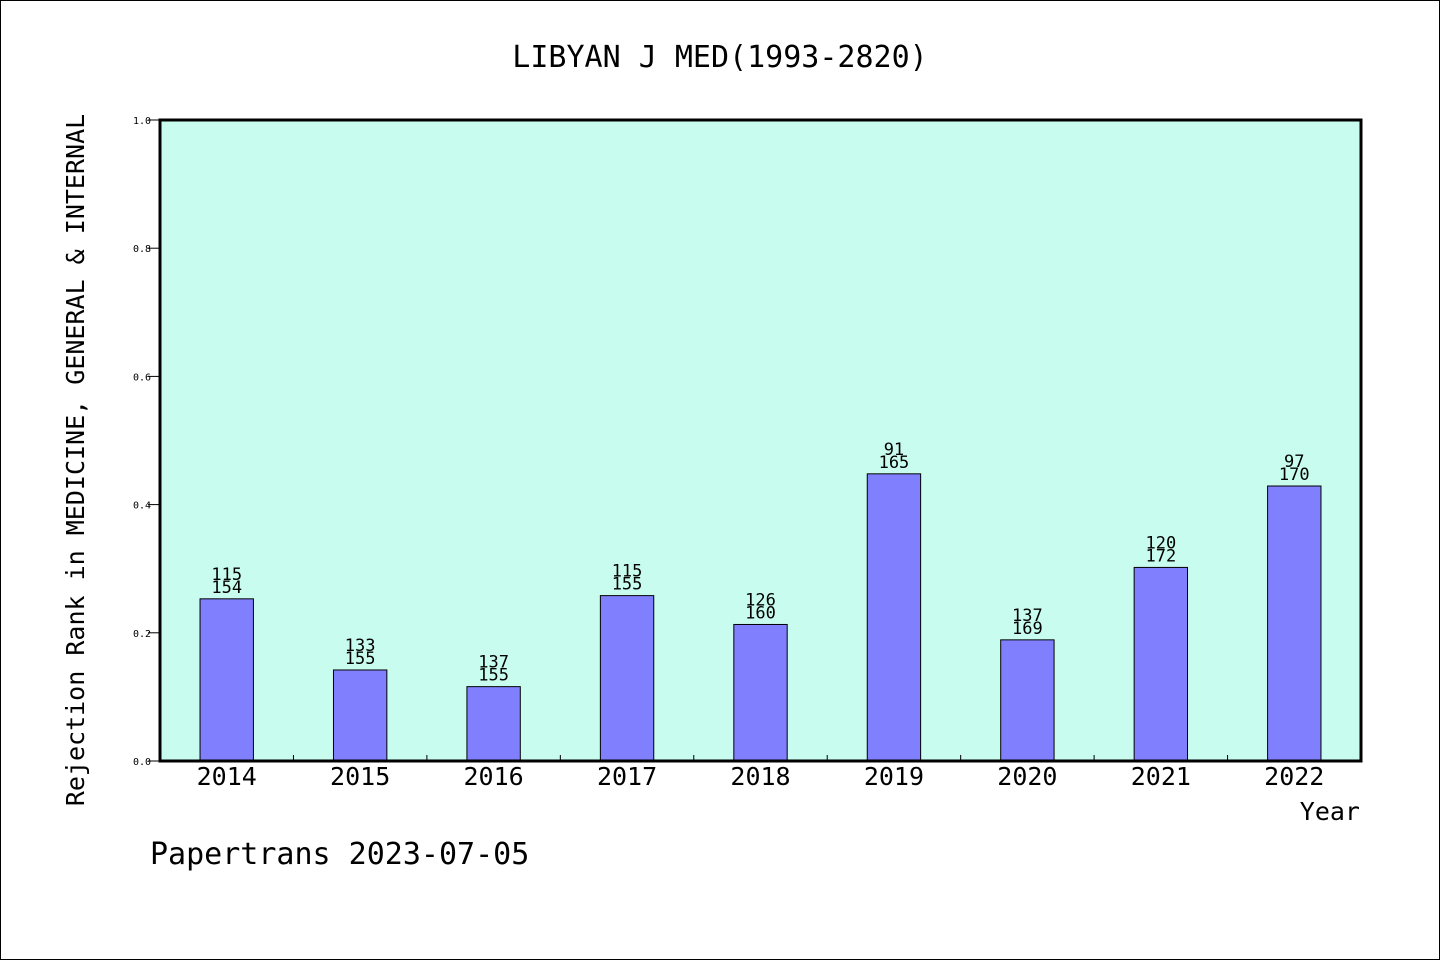 The image size is (1440, 960). Describe the element at coordinates (142, 762) in the screenshot. I see `y-tick-label: 0.0` at that location.